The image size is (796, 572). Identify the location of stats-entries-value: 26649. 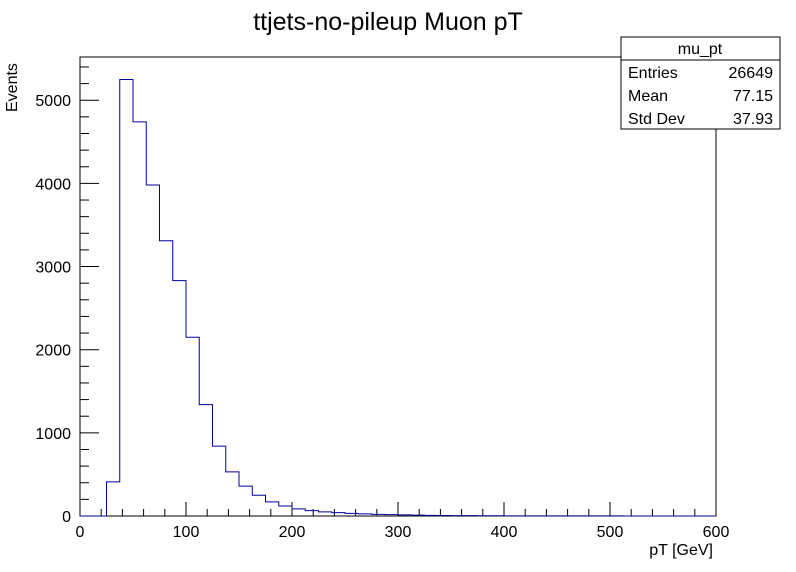
(751, 73).